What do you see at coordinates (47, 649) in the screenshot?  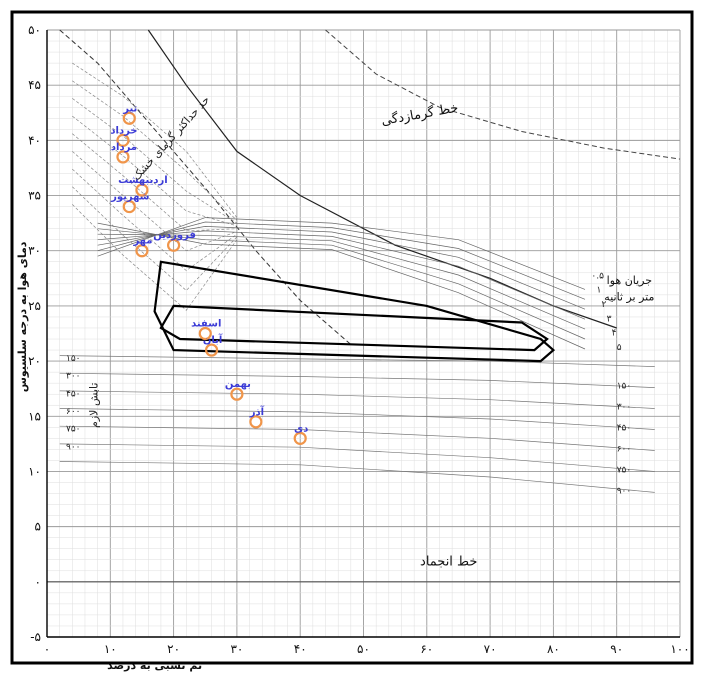 I see `x-tick-label: ۰` at bounding box center [47, 649].